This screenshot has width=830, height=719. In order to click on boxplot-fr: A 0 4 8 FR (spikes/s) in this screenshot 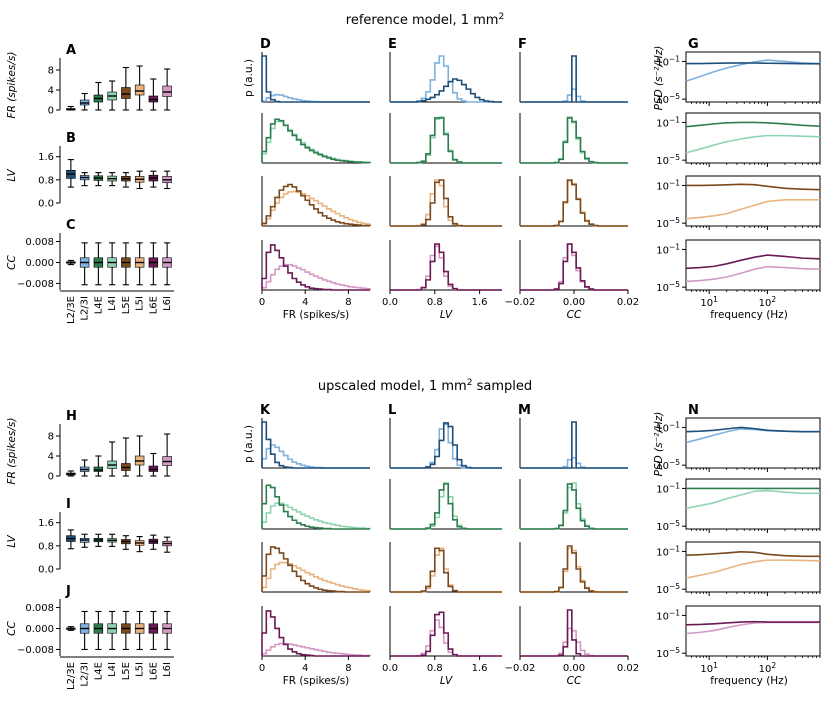, I will do `click(89, 80)`.